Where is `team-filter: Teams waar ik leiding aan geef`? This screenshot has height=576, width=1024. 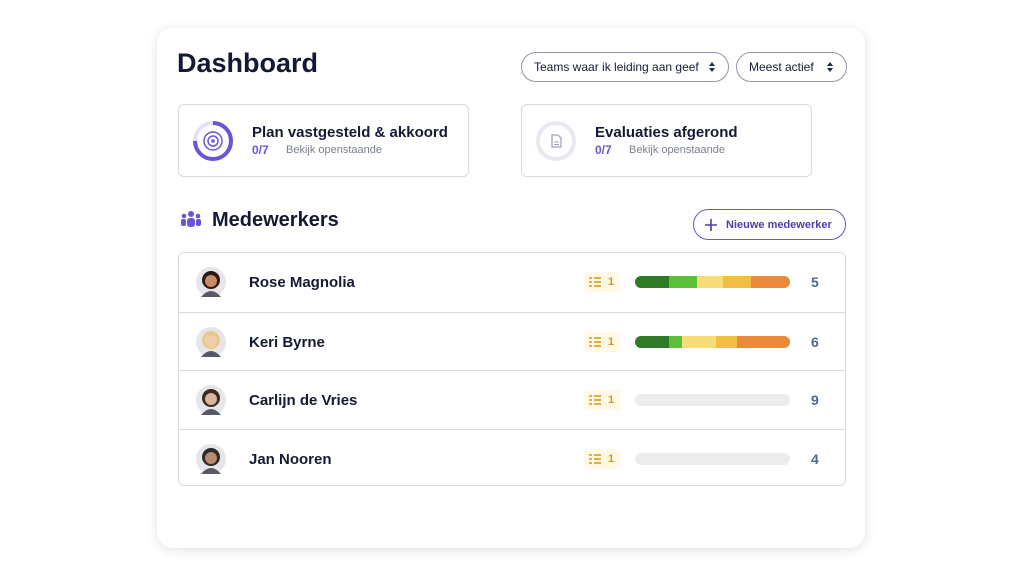
team-filter: Teams waar ik leiding aan geef is located at coordinates (625, 67).